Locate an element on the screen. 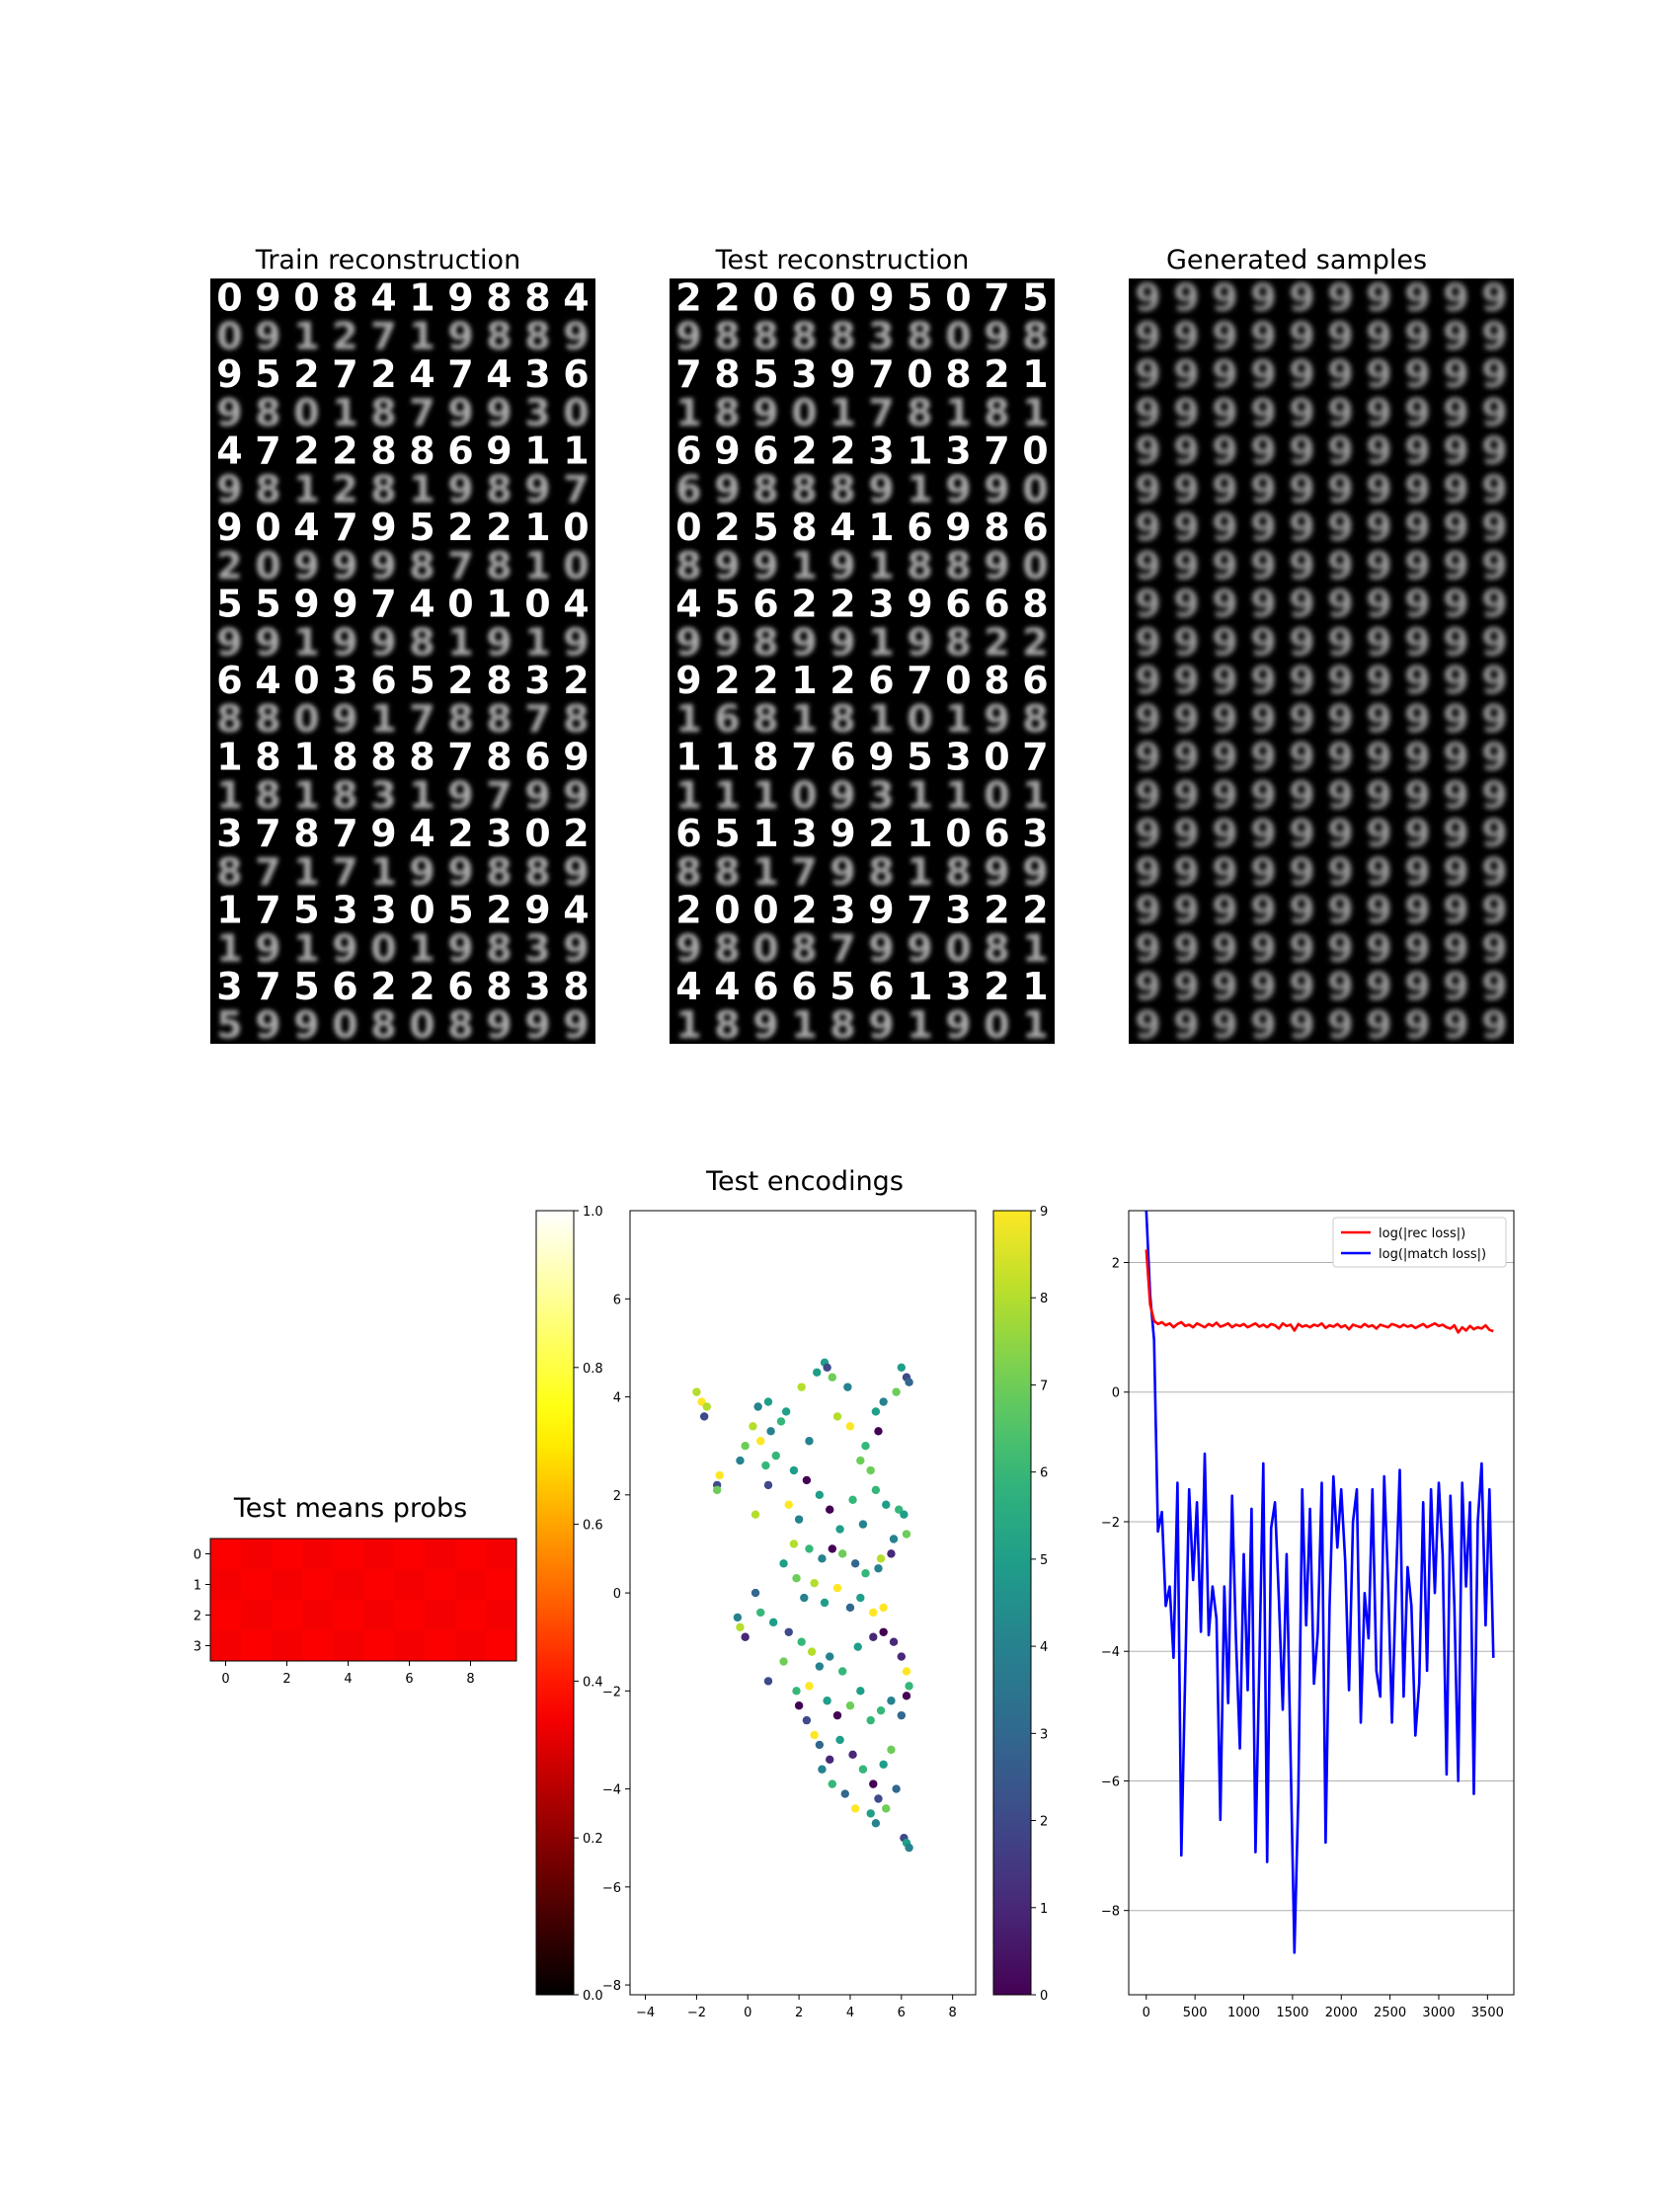 This screenshot has width=1659, height=2212. y-tick-label: 1 is located at coordinates (197, 1587).